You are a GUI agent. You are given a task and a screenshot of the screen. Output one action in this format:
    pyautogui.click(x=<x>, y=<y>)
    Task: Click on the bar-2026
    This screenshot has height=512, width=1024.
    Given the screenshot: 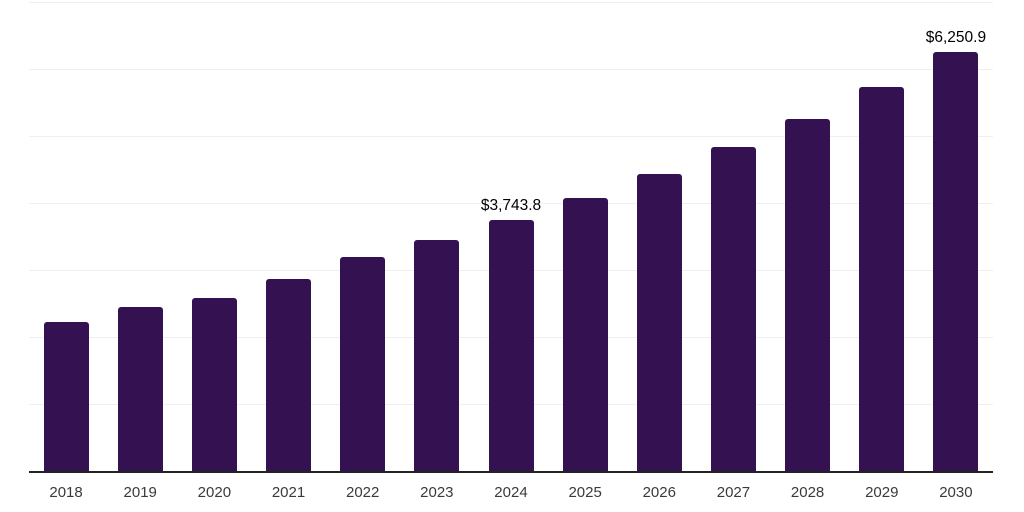 What is the action you would take?
    pyautogui.click(x=659, y=322)
    